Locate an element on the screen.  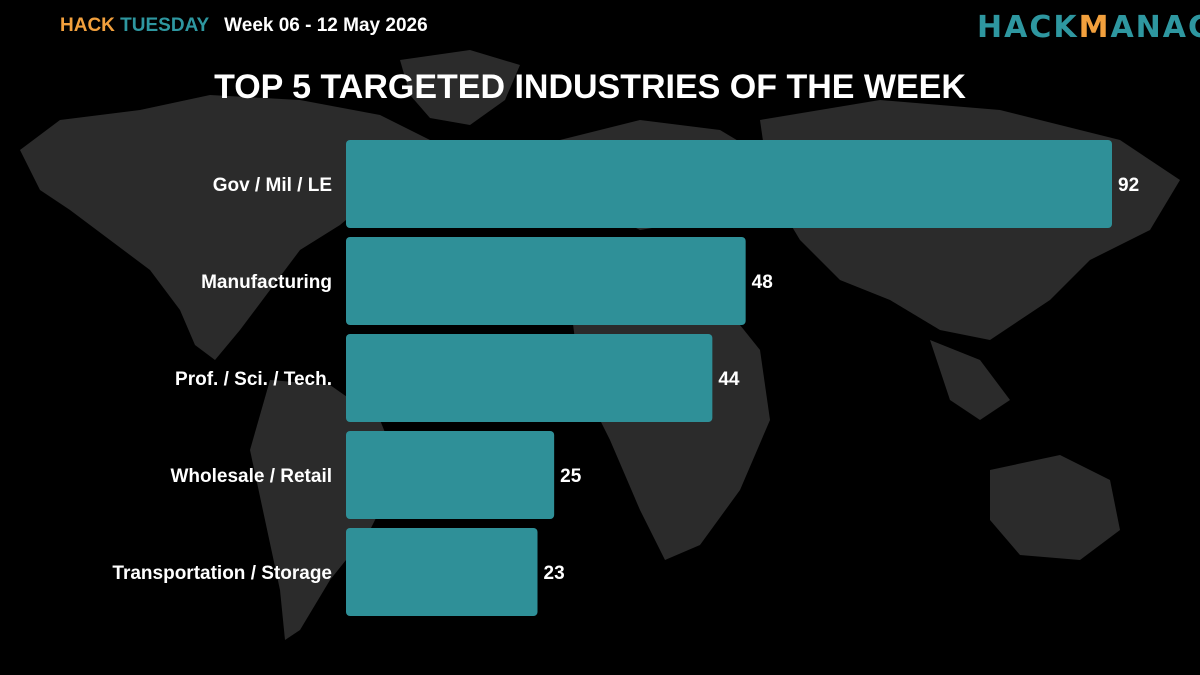
southeast-asia-shape is located at coordinates (970, 380).